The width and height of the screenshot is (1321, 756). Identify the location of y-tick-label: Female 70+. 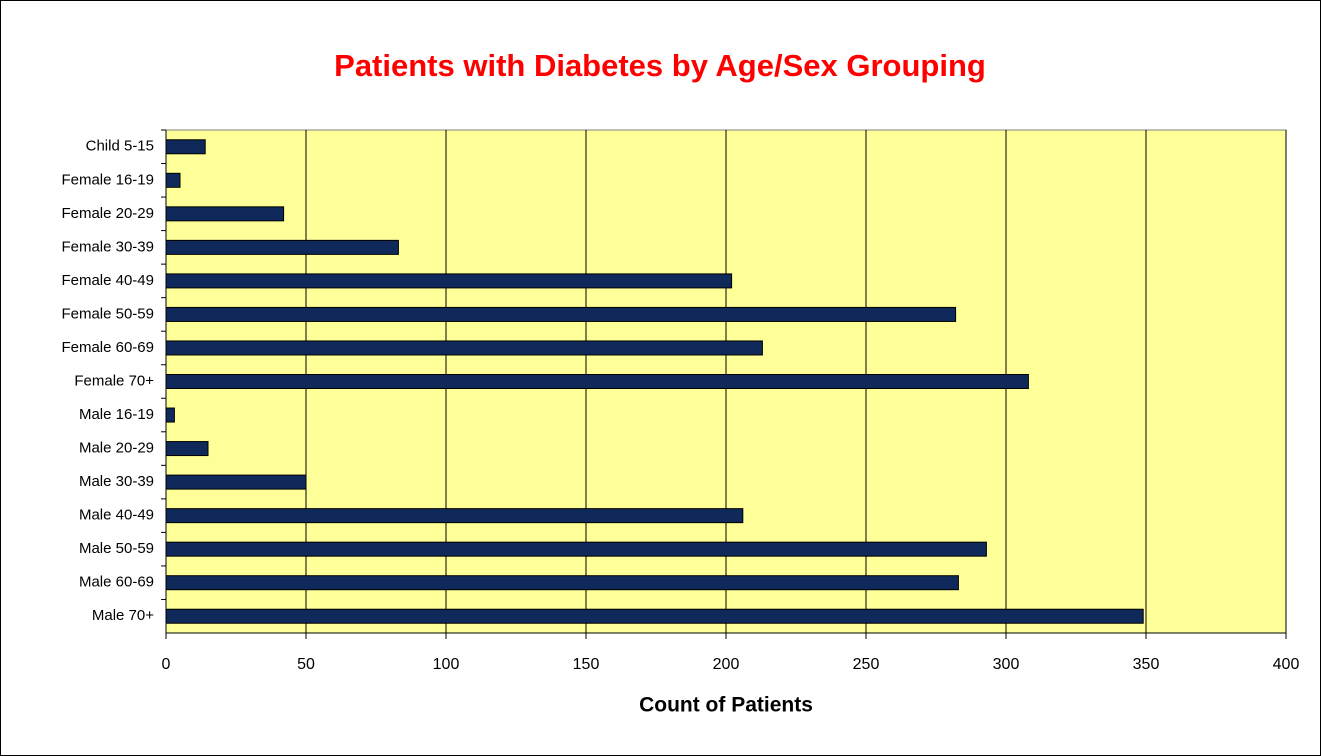
(114, 380).